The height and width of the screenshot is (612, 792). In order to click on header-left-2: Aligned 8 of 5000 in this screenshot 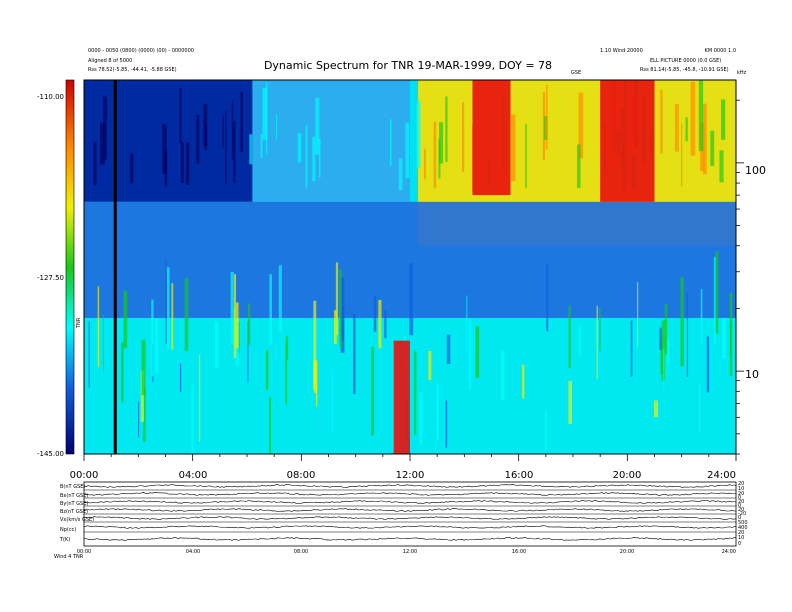, I will do `click(110, 61)`.